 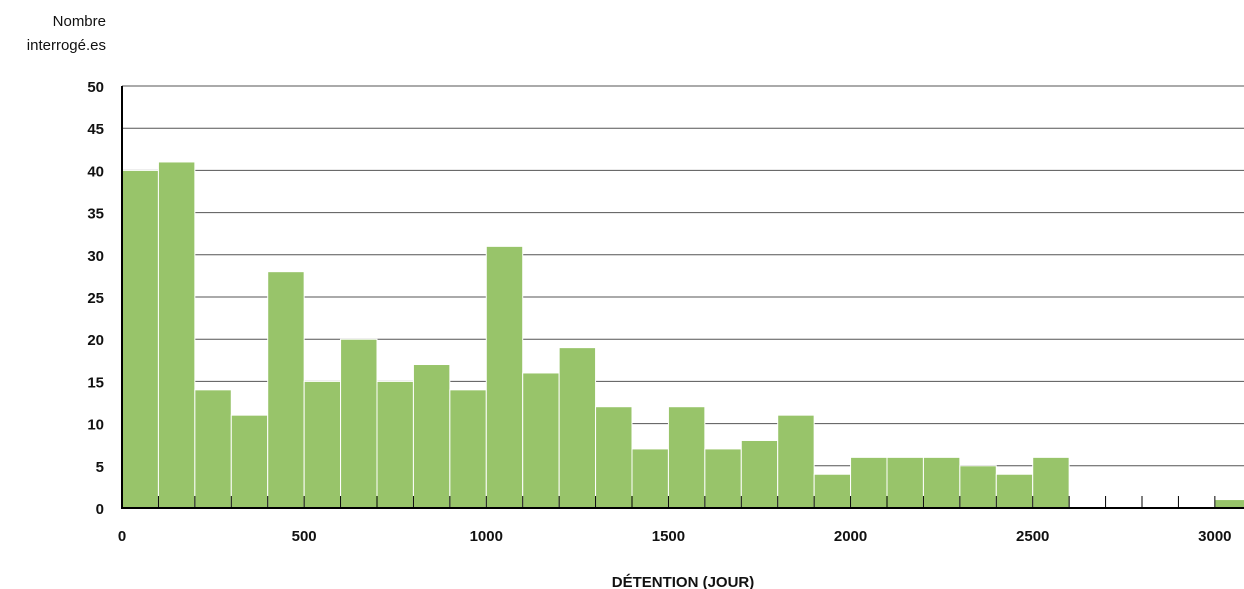 I want to click on x-tick-label: 500, so click(x=304, y=536).